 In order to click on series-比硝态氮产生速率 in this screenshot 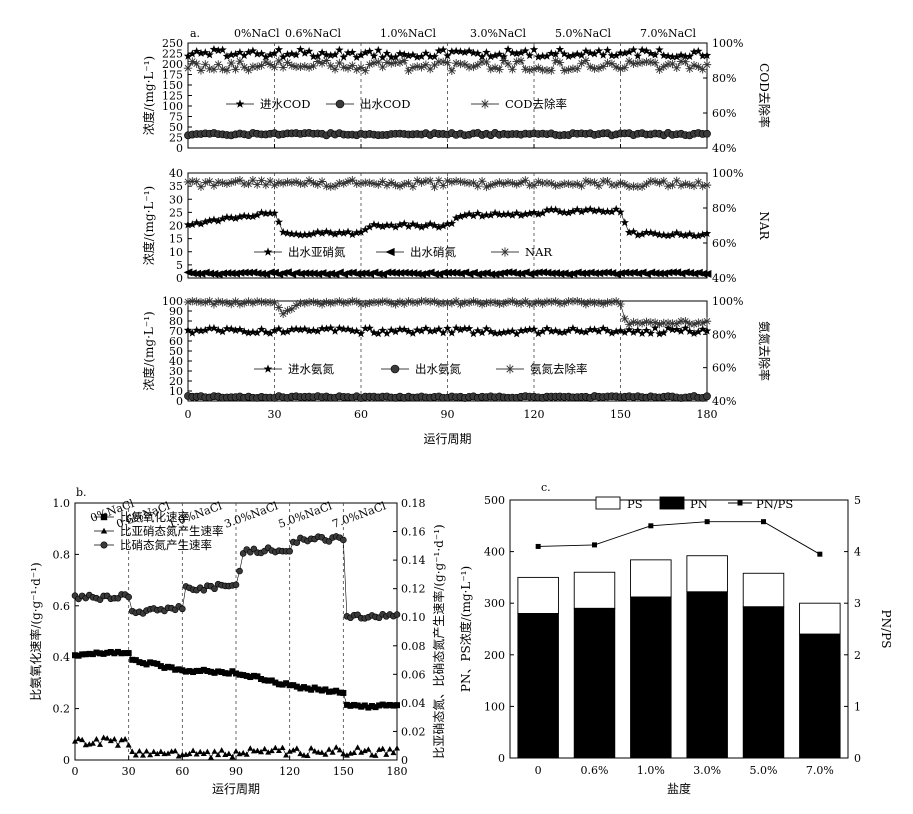, I will do `click(236, 577)`.